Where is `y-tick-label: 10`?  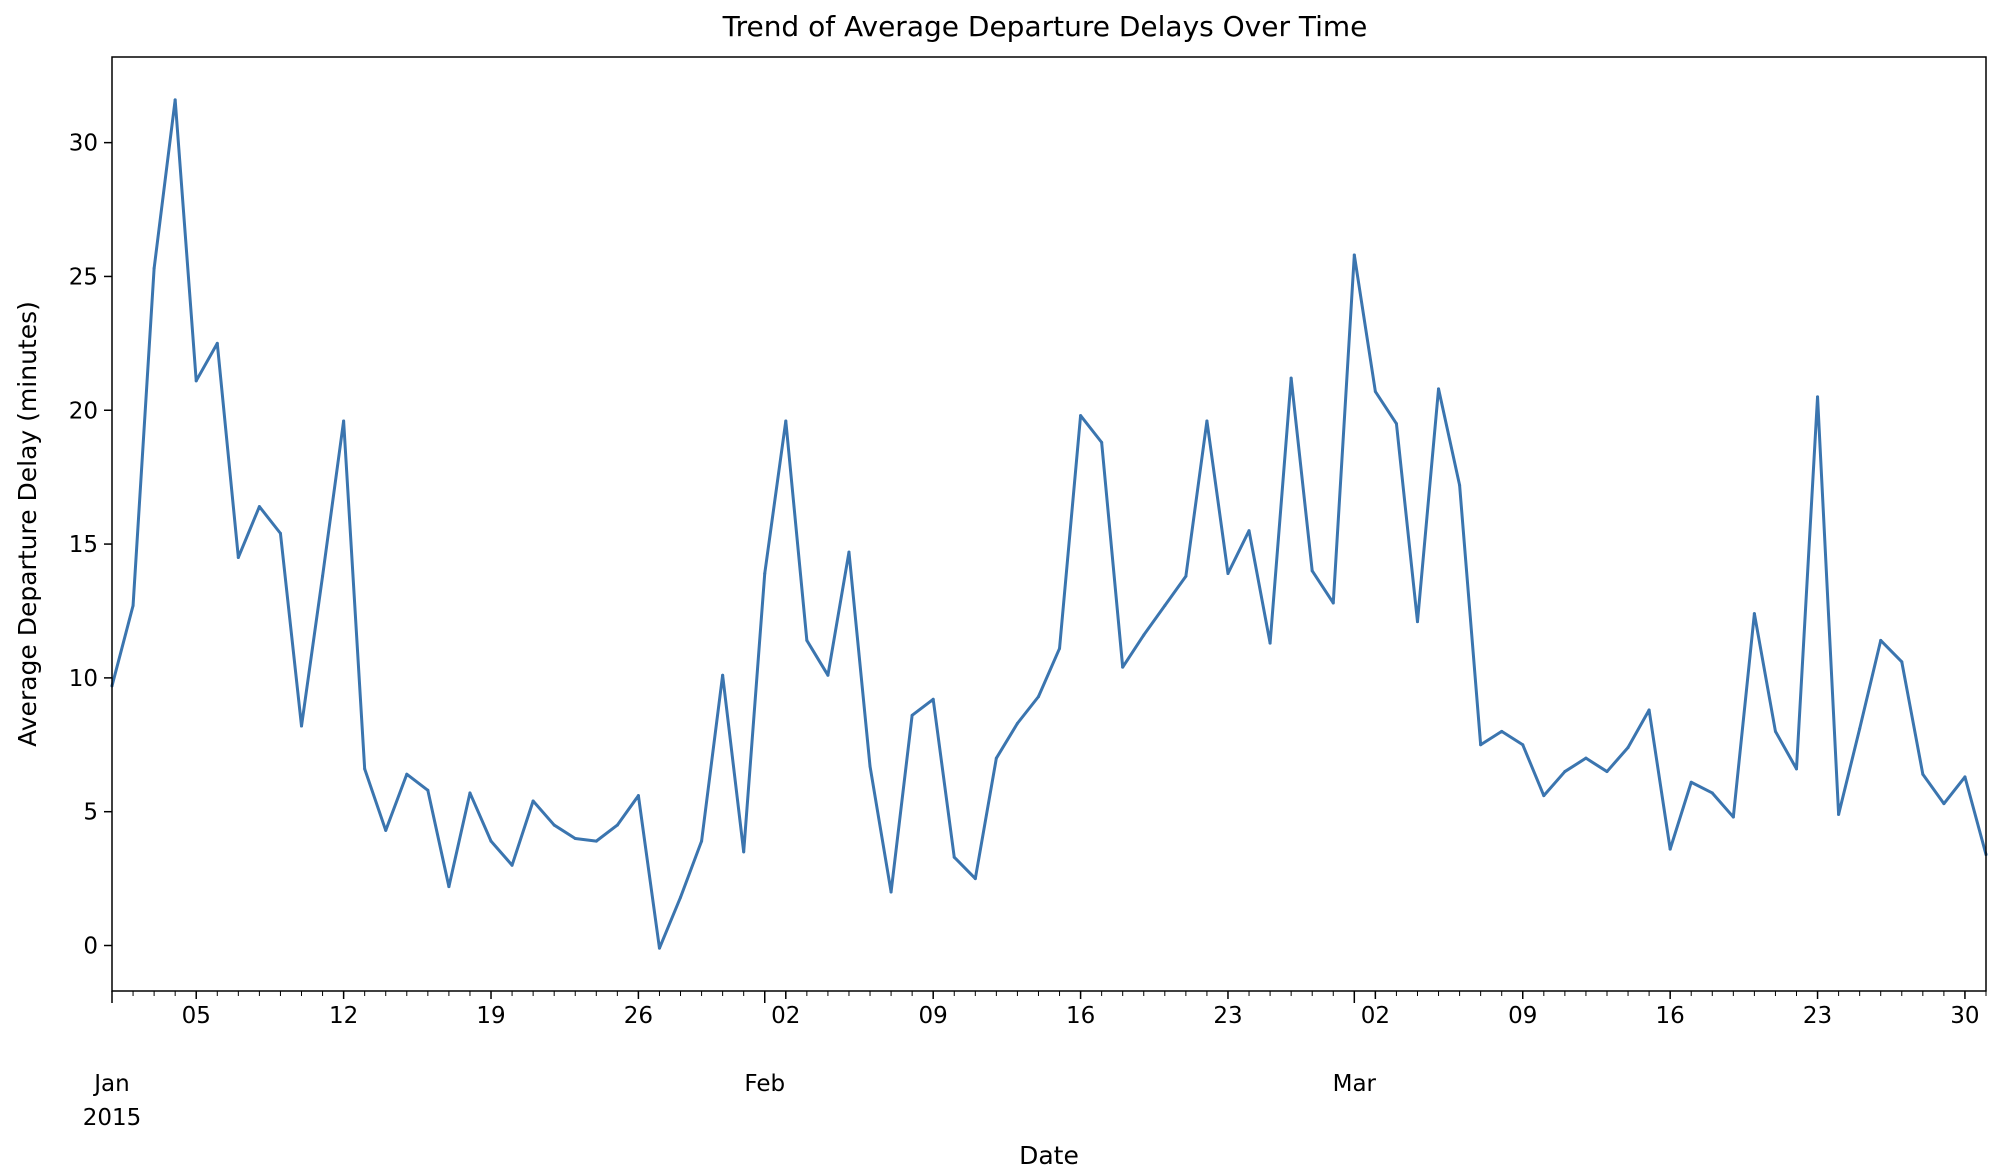 y-tick-label: 10 is located at coordinates (83, 679).